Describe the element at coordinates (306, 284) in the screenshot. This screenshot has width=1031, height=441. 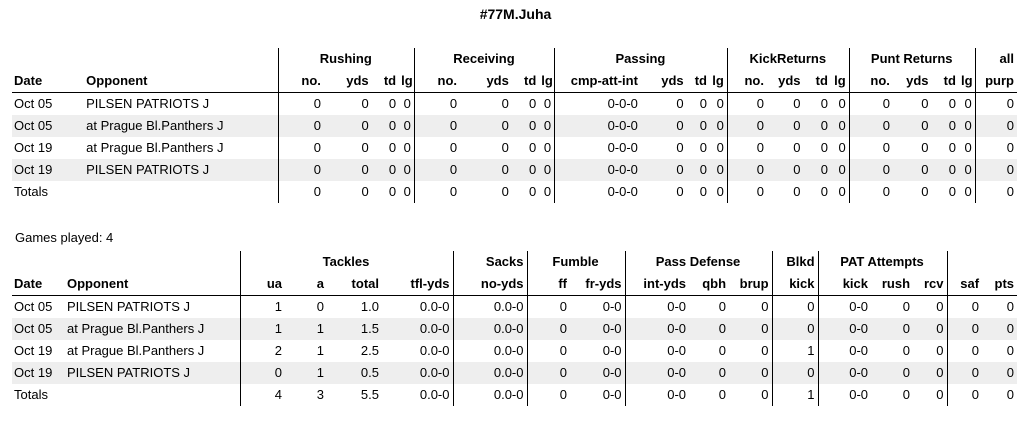
I see `defense-header-cell: a` at that location.